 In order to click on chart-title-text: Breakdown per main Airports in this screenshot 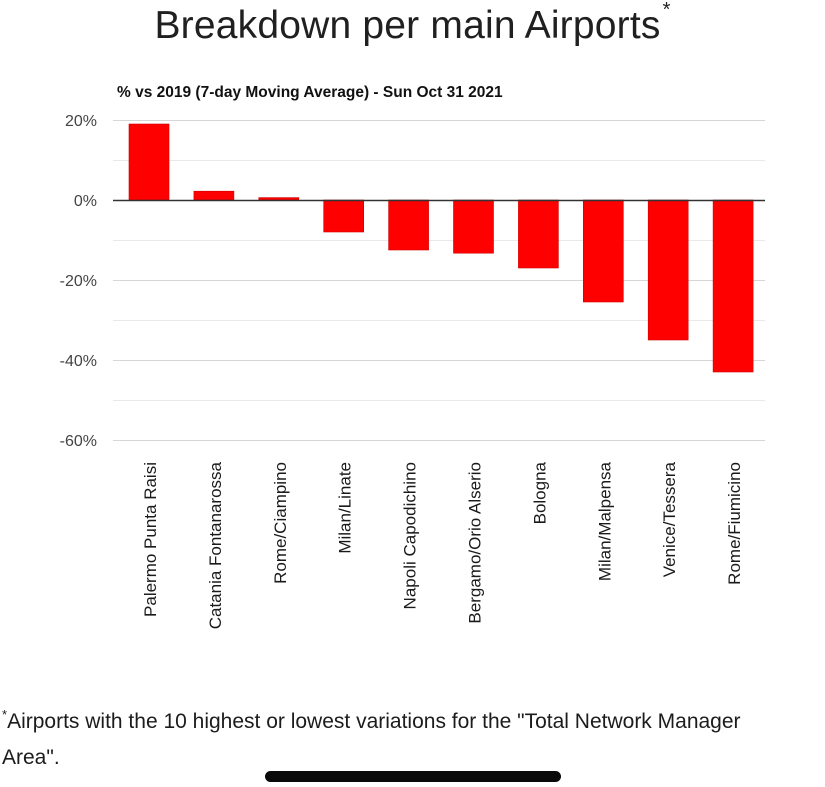, I will do `click(407, 25)`.